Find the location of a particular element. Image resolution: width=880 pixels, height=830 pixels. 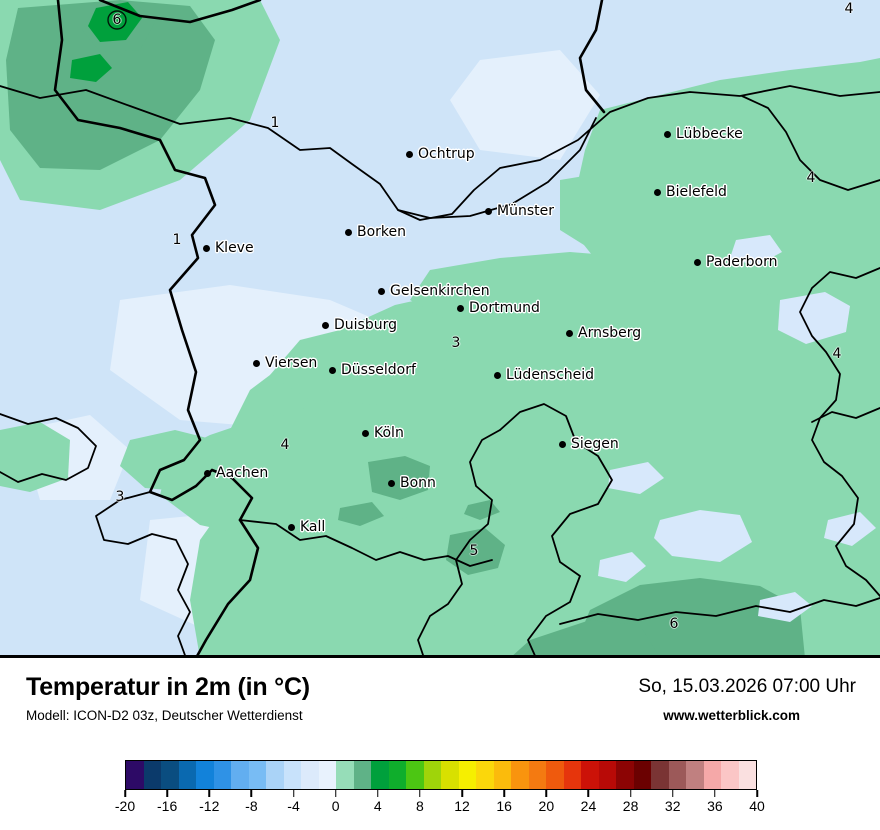

city-marker: Arnsberg is located at coordinates (603, 333).